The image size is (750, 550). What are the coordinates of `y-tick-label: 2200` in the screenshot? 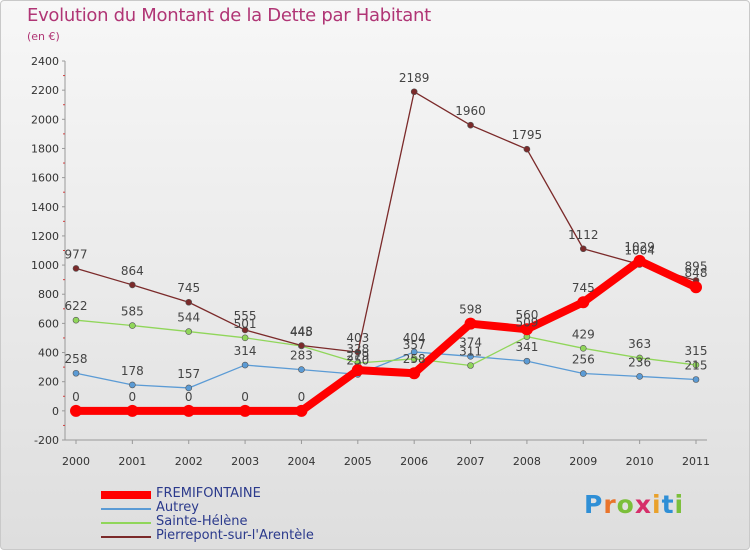 It's located at (45, 90).